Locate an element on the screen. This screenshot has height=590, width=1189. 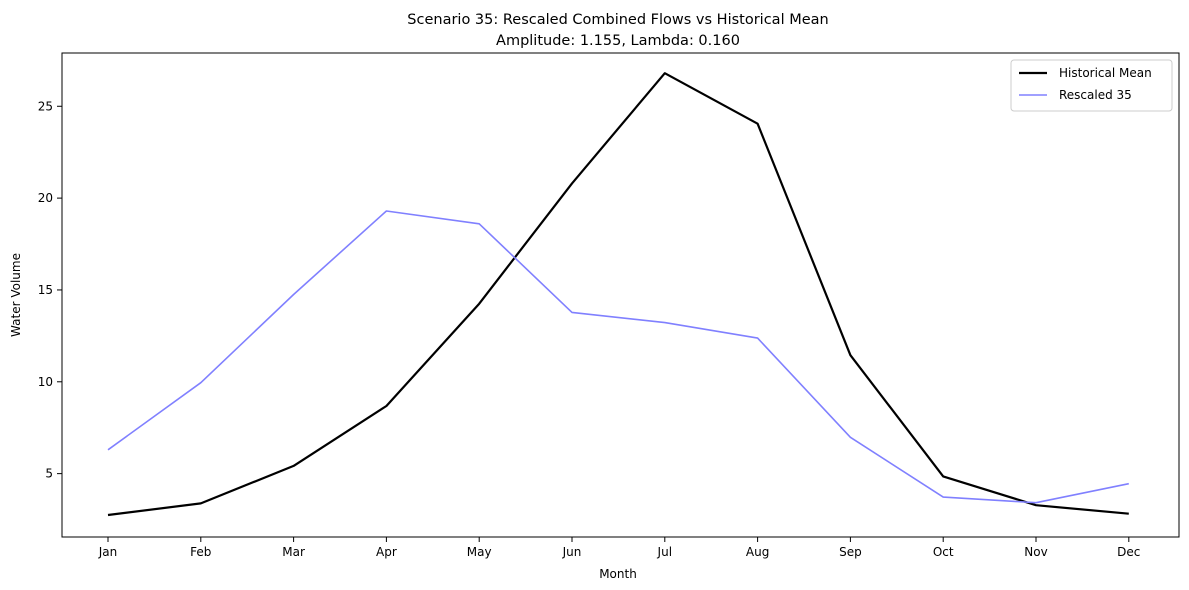
y-tick-label-5: 5 is located at coordinates (49, 474).